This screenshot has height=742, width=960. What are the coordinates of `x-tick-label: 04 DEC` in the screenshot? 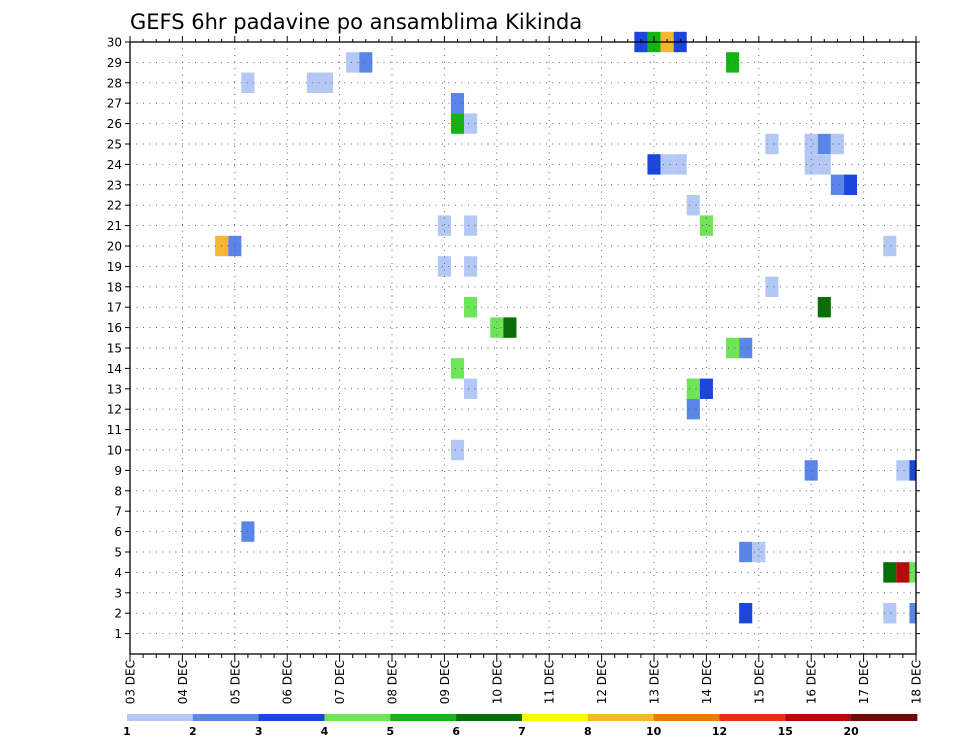 It's located at (183, 682).